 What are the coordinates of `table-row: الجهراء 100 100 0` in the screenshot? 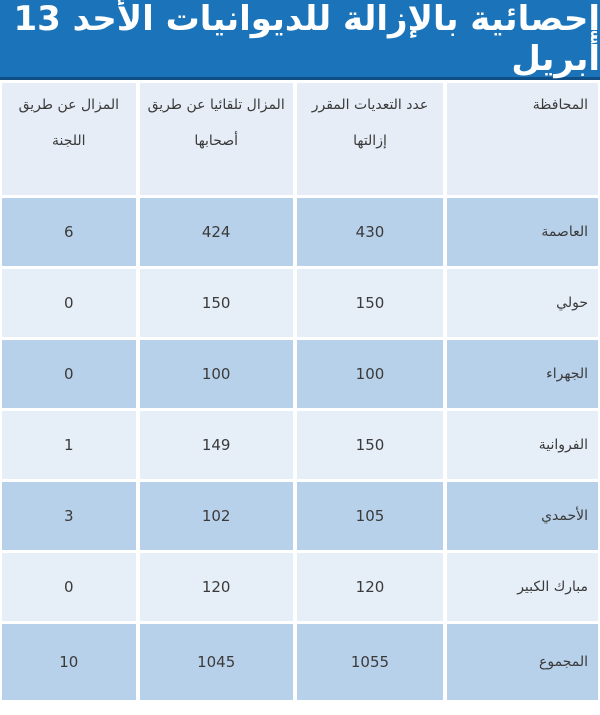 It's located at (300, 374).